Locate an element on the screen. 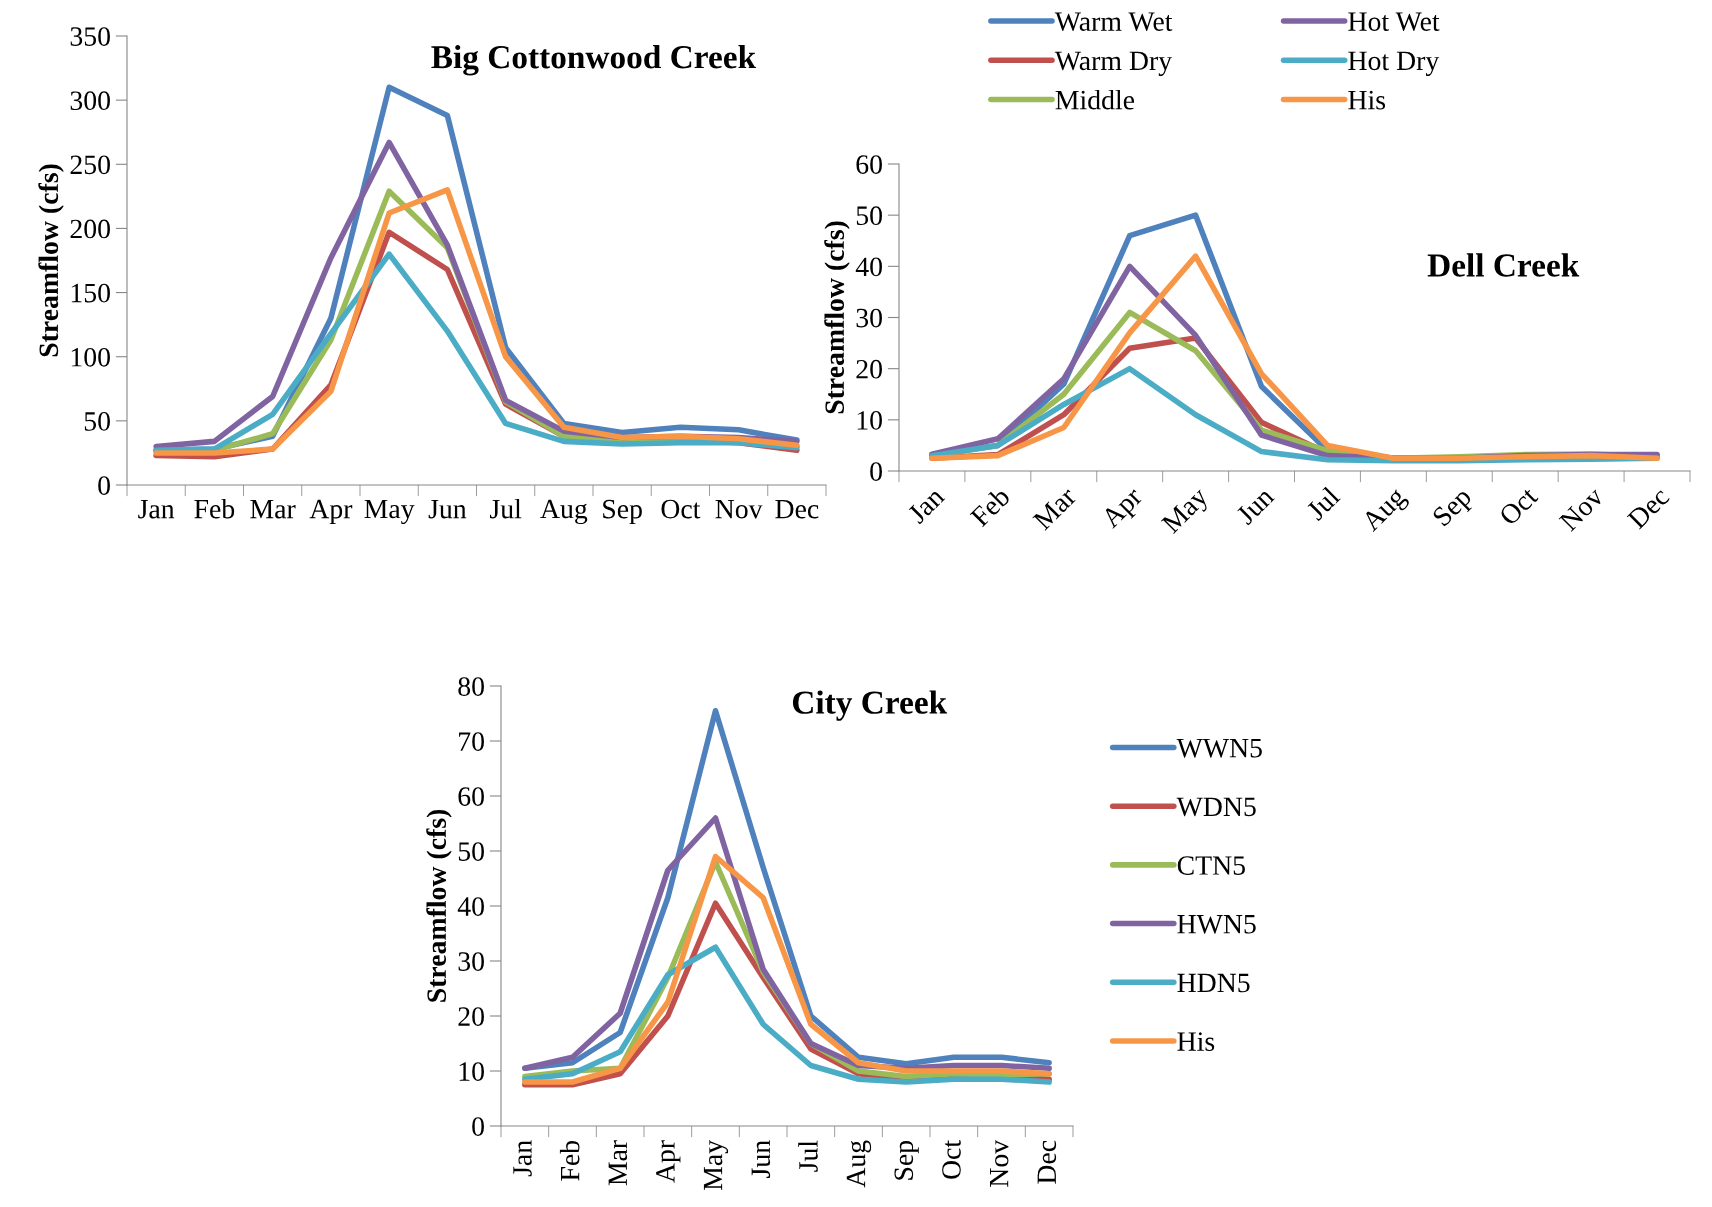  y-tick-label: 100 is located at coordinates (90, 357).